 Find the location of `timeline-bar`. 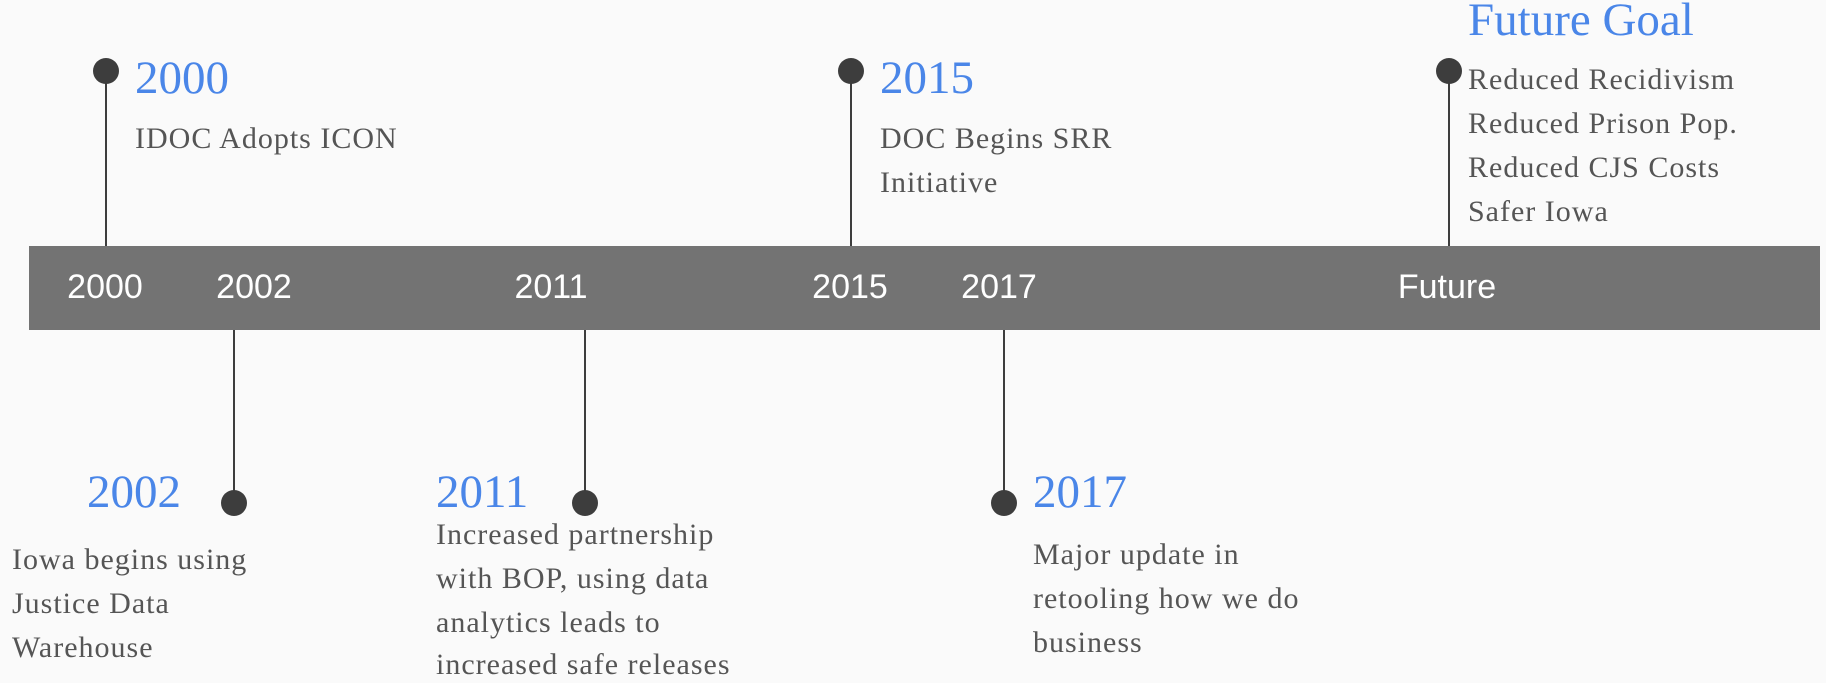

timeline-bar is located at coordinates (924, 288).